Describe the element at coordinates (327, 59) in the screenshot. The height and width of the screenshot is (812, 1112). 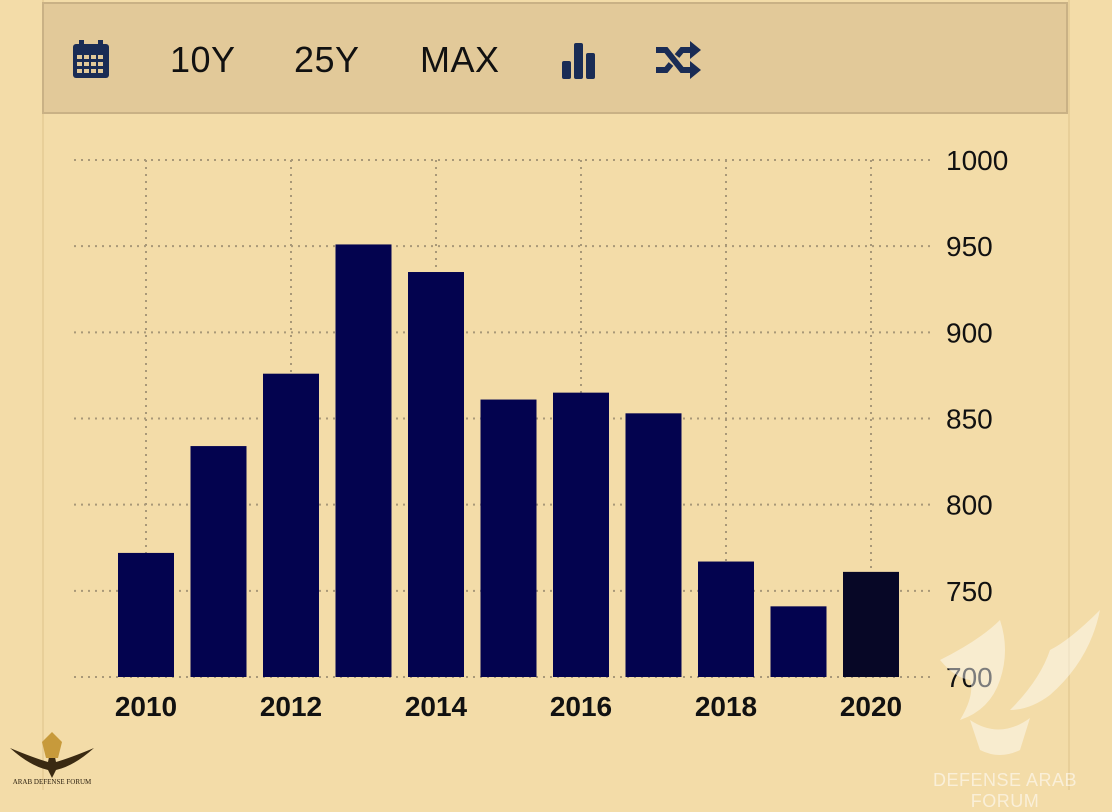
I see `range-25y-button: 25Y` at that location.